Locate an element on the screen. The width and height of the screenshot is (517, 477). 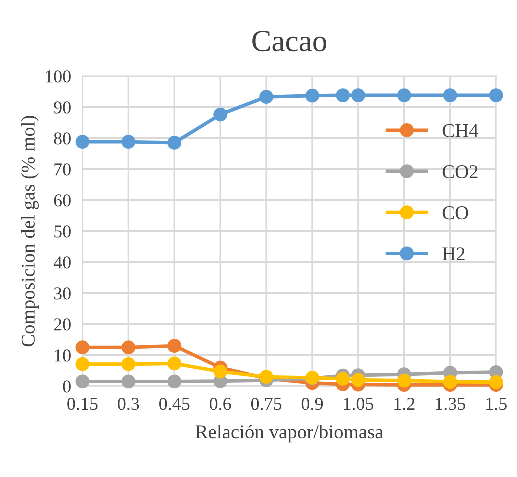
y-tick-label: 50 is located at coordinates (62, 232).